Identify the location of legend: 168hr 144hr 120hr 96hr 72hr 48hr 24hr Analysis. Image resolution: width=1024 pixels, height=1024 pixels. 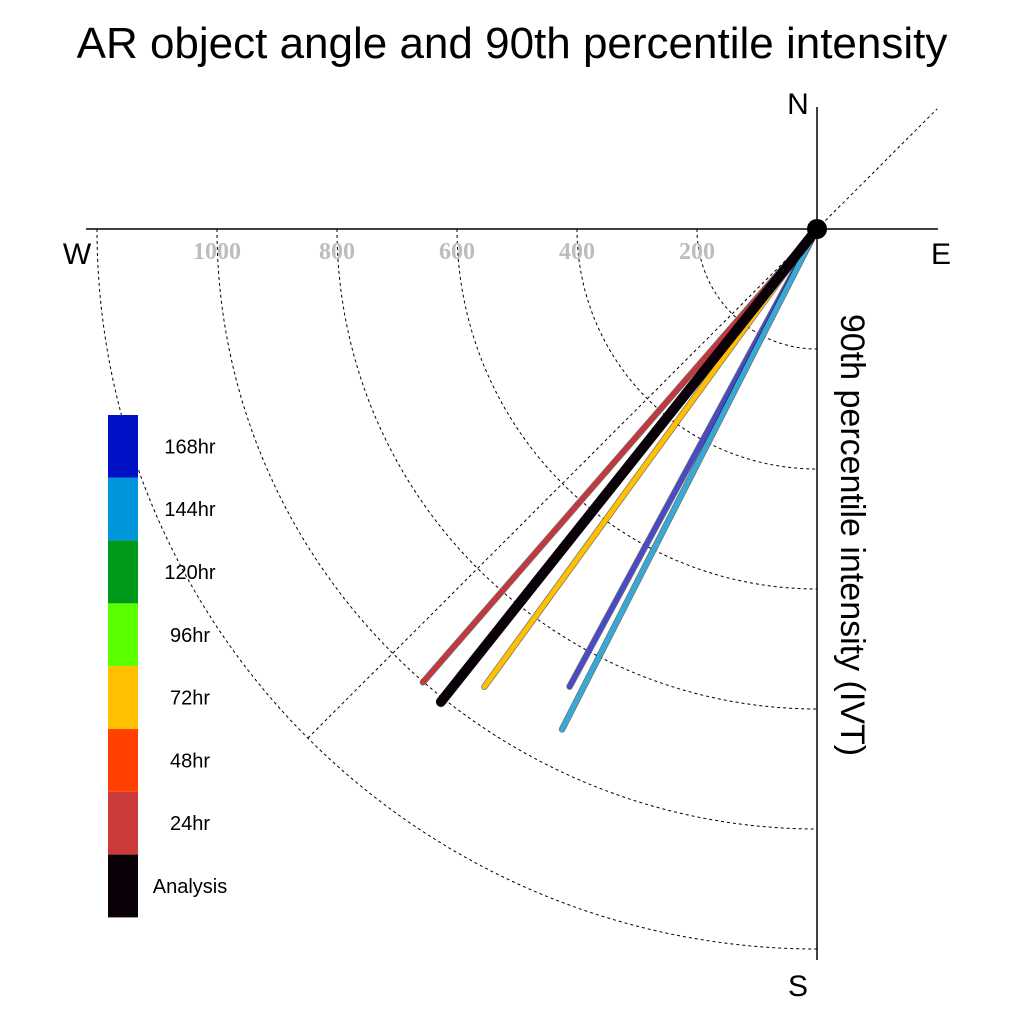
(167, 666).